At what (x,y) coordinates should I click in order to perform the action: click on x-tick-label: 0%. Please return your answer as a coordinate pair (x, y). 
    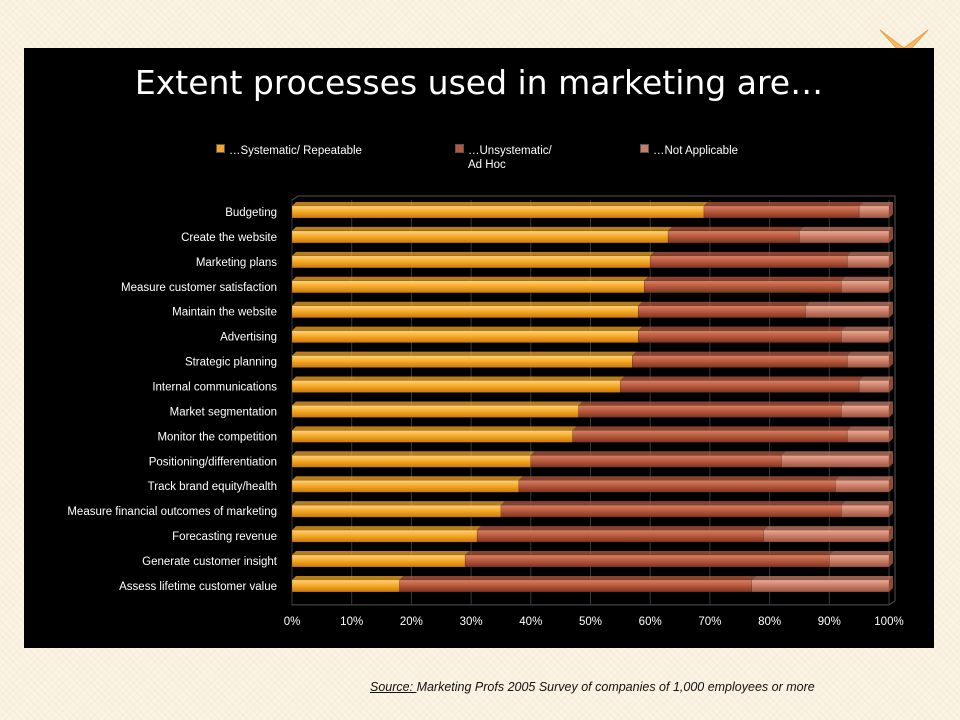
    Looking at the image, I should click on (292, 622).